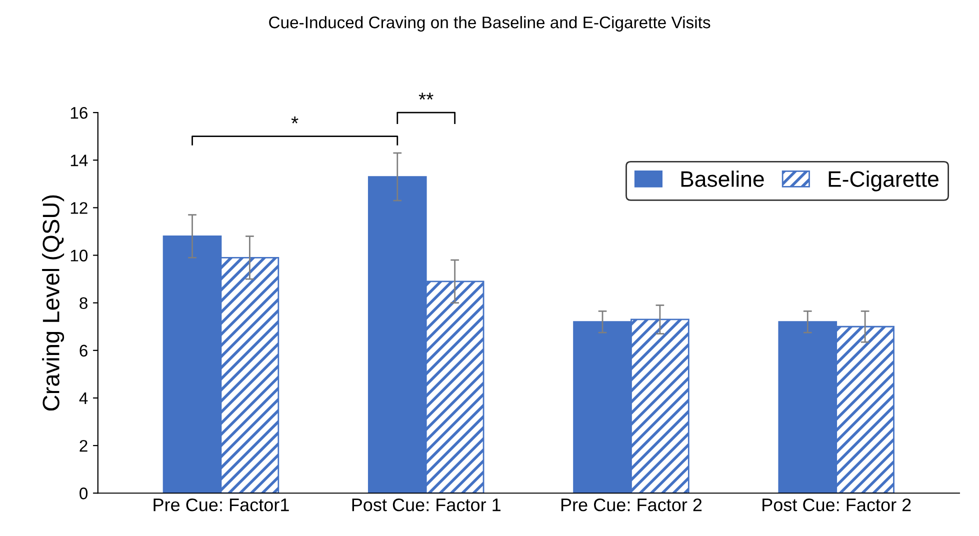  What do you see at coordinates (84, 446) in the screenshot?
I see `y-tick-label: 2` at bounding box center [84, 446].